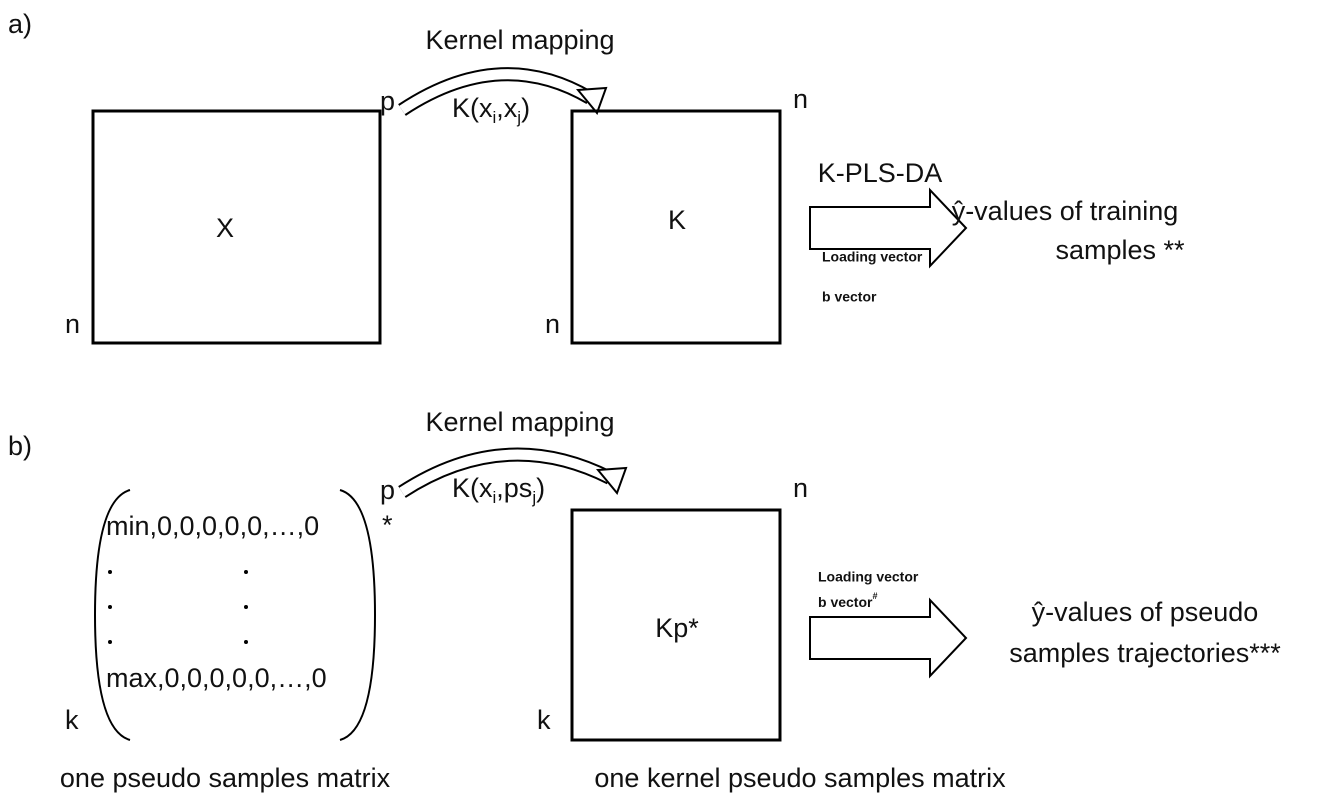  I want to click on panel-label: a), so click(20, 24).